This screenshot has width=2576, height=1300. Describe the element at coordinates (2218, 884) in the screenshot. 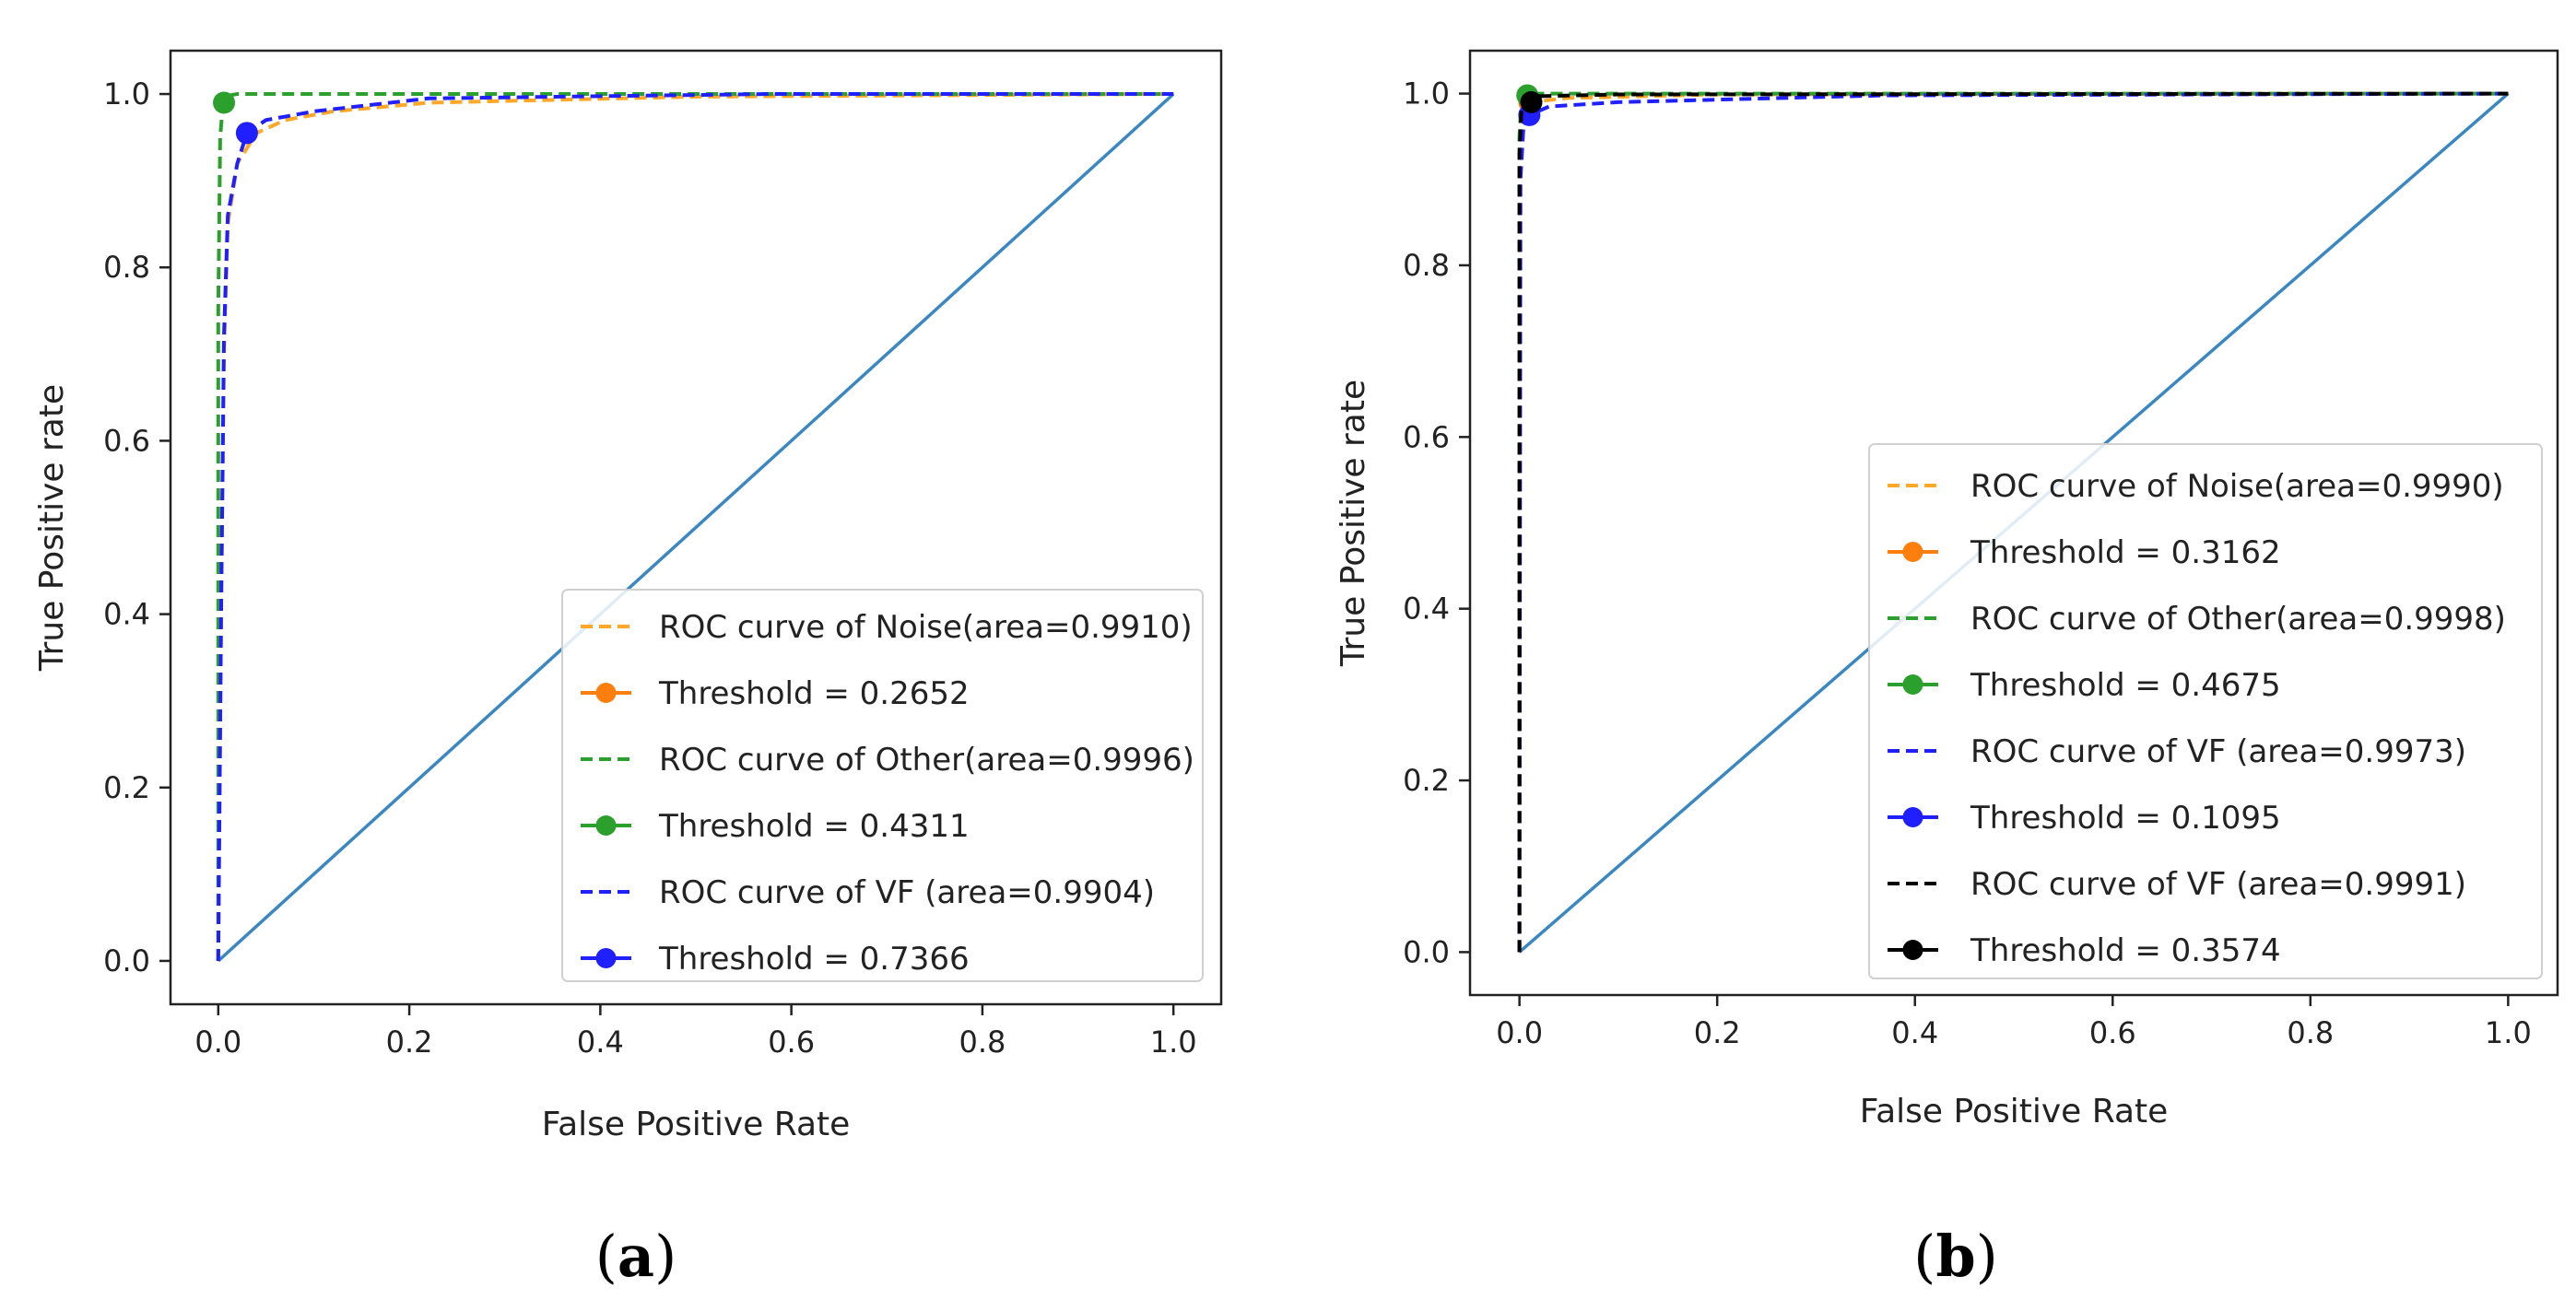

I see `legend-label: ROC curve of VF (area=0.9991)` at that location.